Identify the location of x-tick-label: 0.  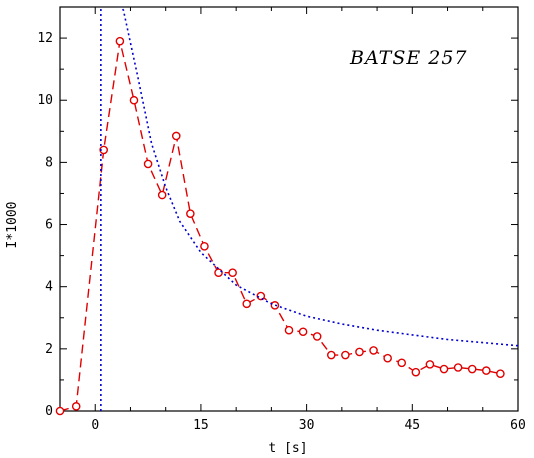
(95, 425).